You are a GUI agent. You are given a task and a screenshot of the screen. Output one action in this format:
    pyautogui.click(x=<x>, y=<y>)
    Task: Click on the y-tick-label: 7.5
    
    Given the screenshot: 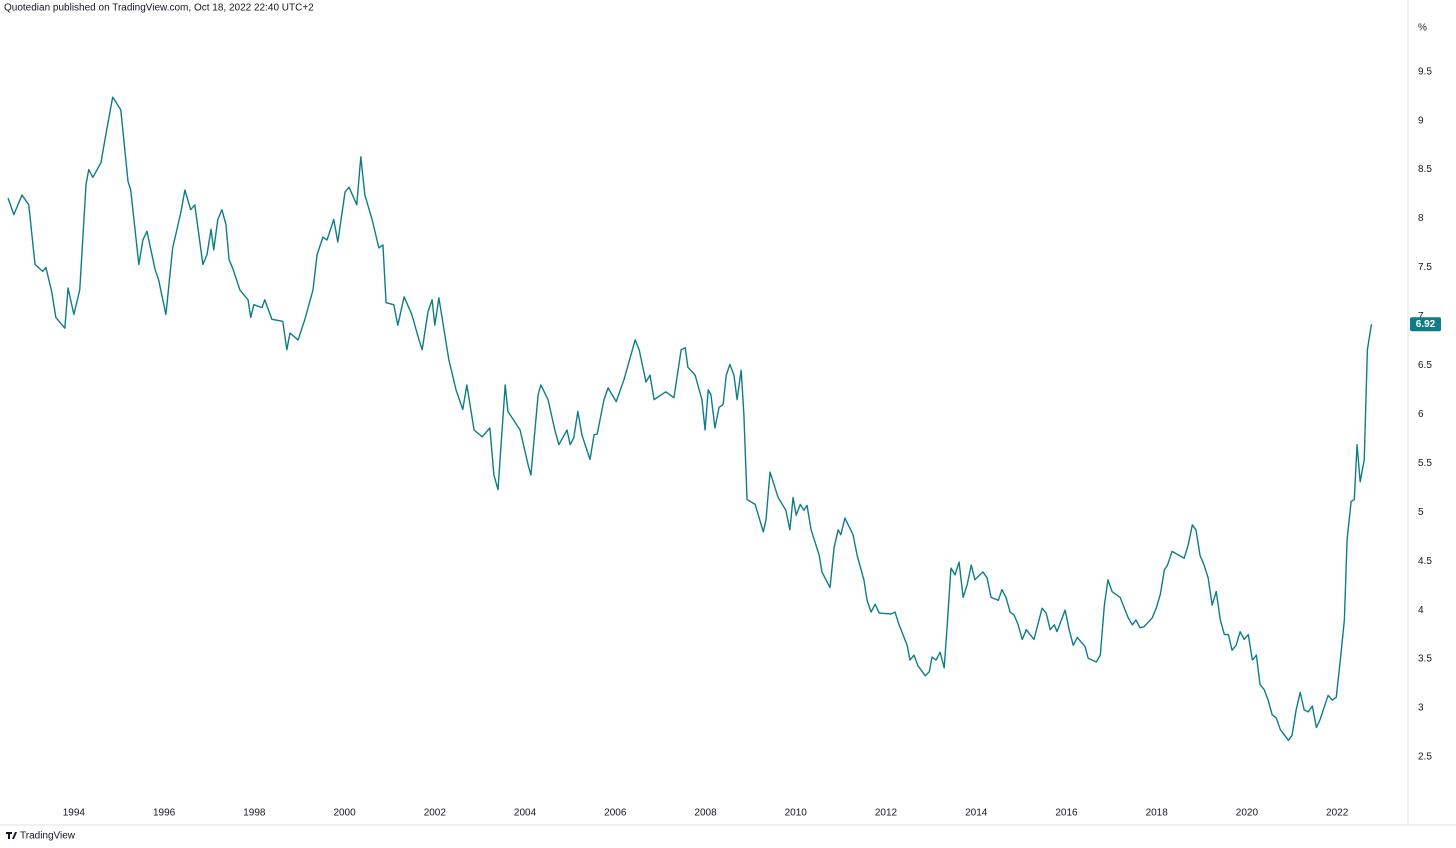 What is the action you would take?
    pyautogui.click(x=1425, y=267)
    